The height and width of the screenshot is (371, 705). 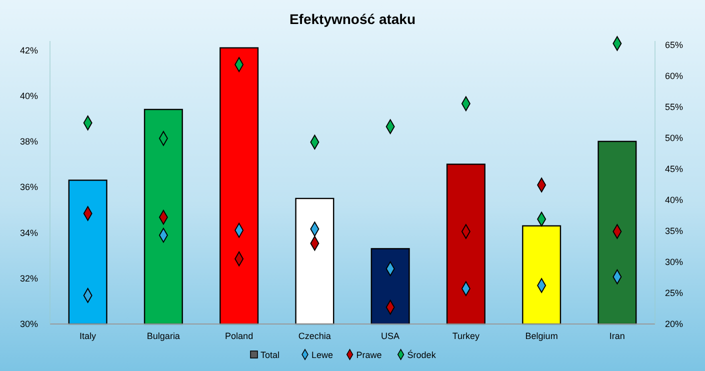 I want to click on y-tick-label: 32%, so click(x=29, y=279).